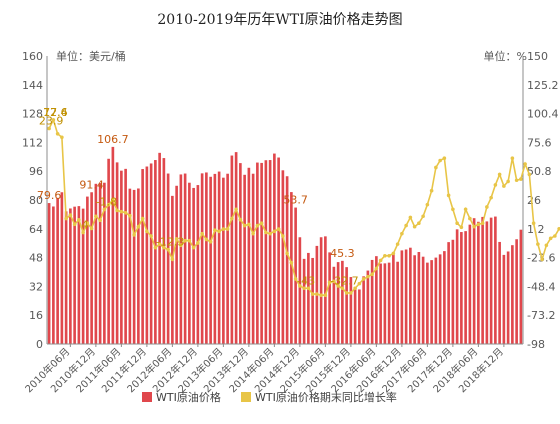  I want to click on y-left-tick-label: 64, so click(36, 229).